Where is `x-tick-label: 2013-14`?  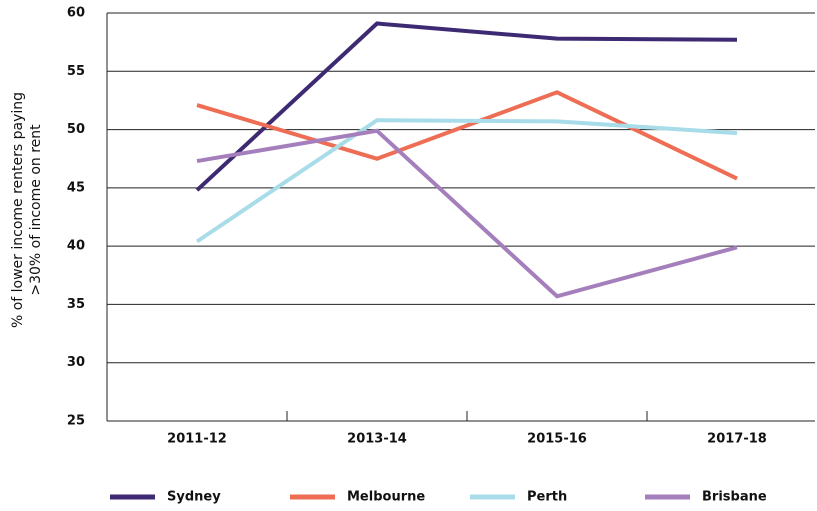
x-tick-label: 2013-14 is located at coordinates (377, 439).